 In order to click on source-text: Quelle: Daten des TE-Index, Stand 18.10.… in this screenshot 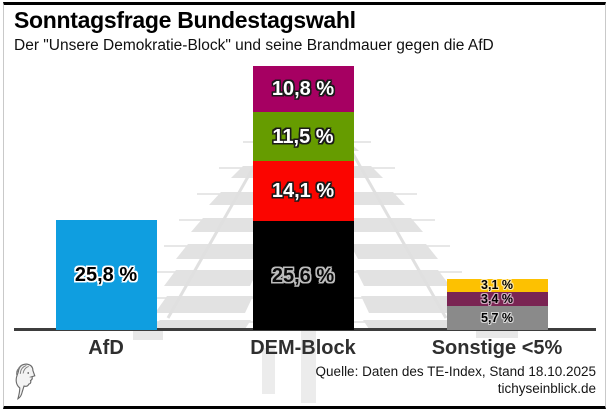, I will do `click(456, 380)`.